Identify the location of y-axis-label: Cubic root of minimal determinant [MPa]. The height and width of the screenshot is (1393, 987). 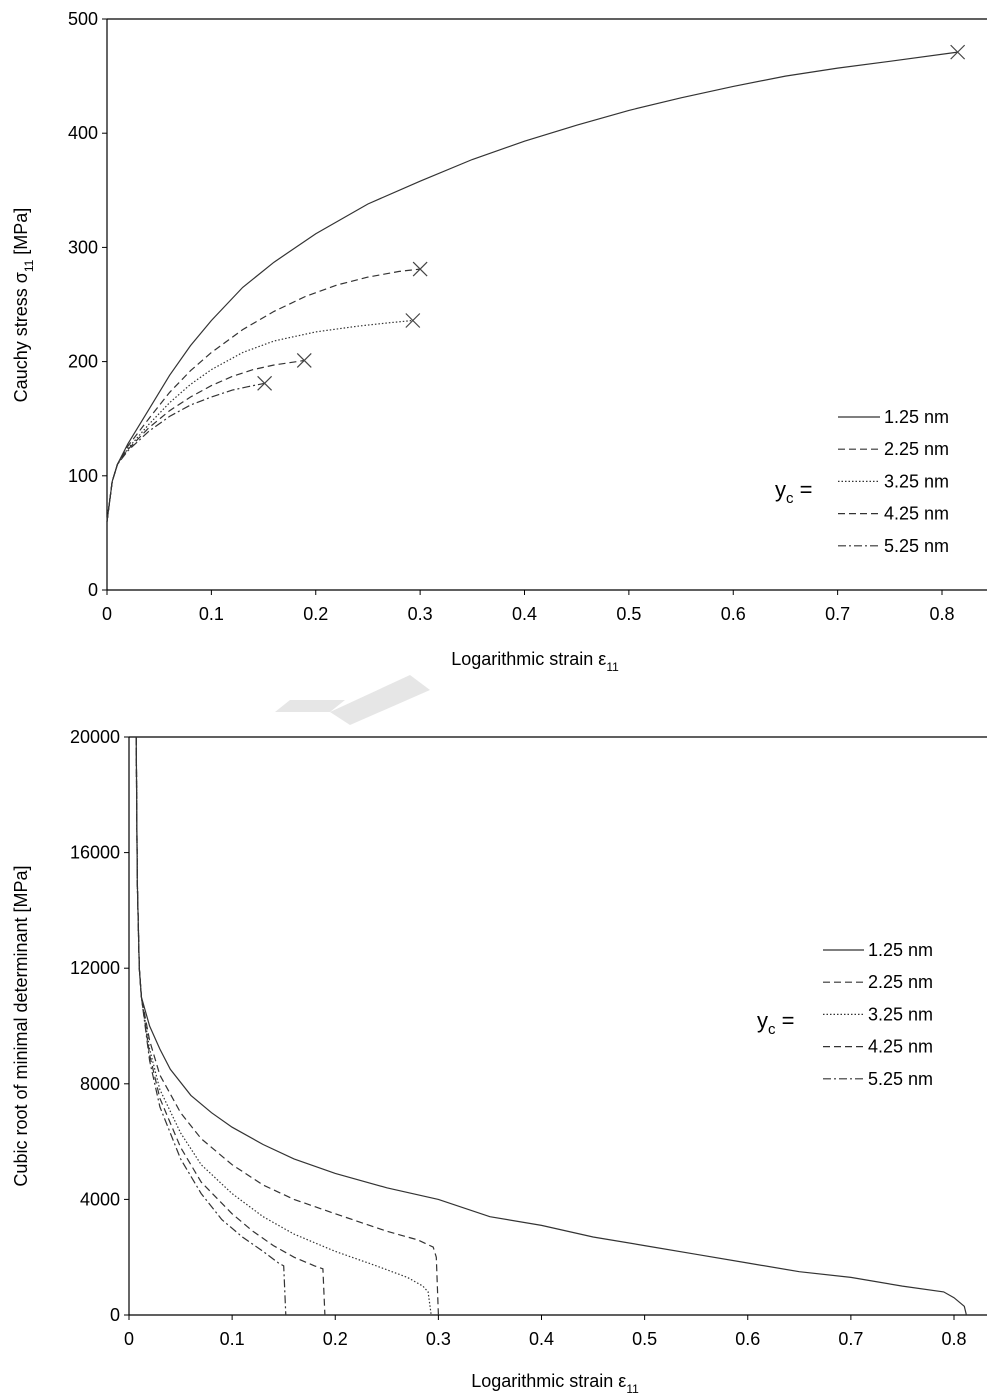
(21, 1025).